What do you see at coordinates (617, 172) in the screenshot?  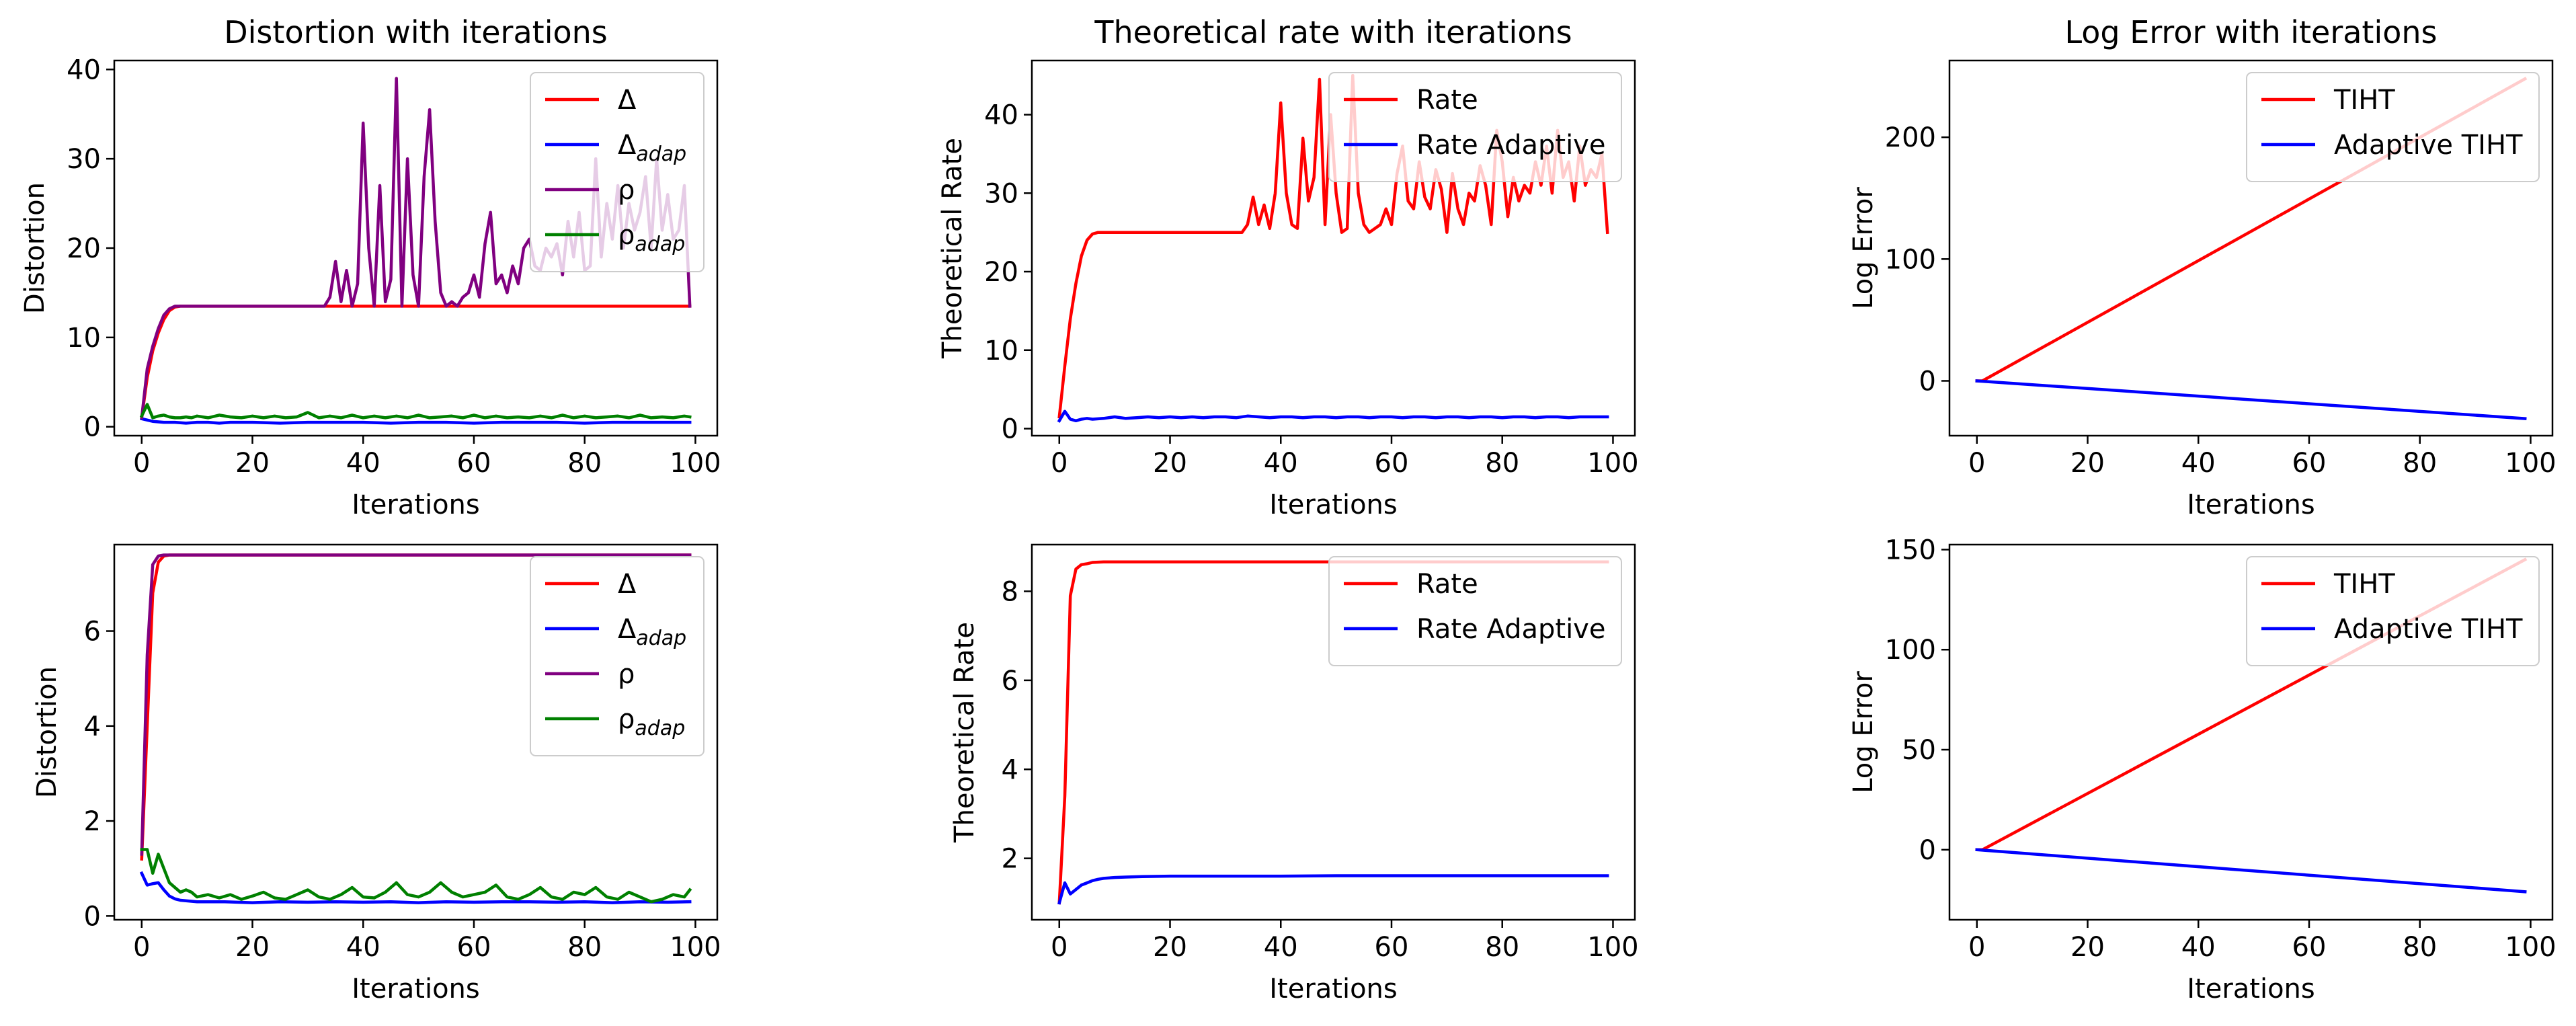 I see `legend: Δ Δadap ρ ρadap` at bounding box center [617, 172].